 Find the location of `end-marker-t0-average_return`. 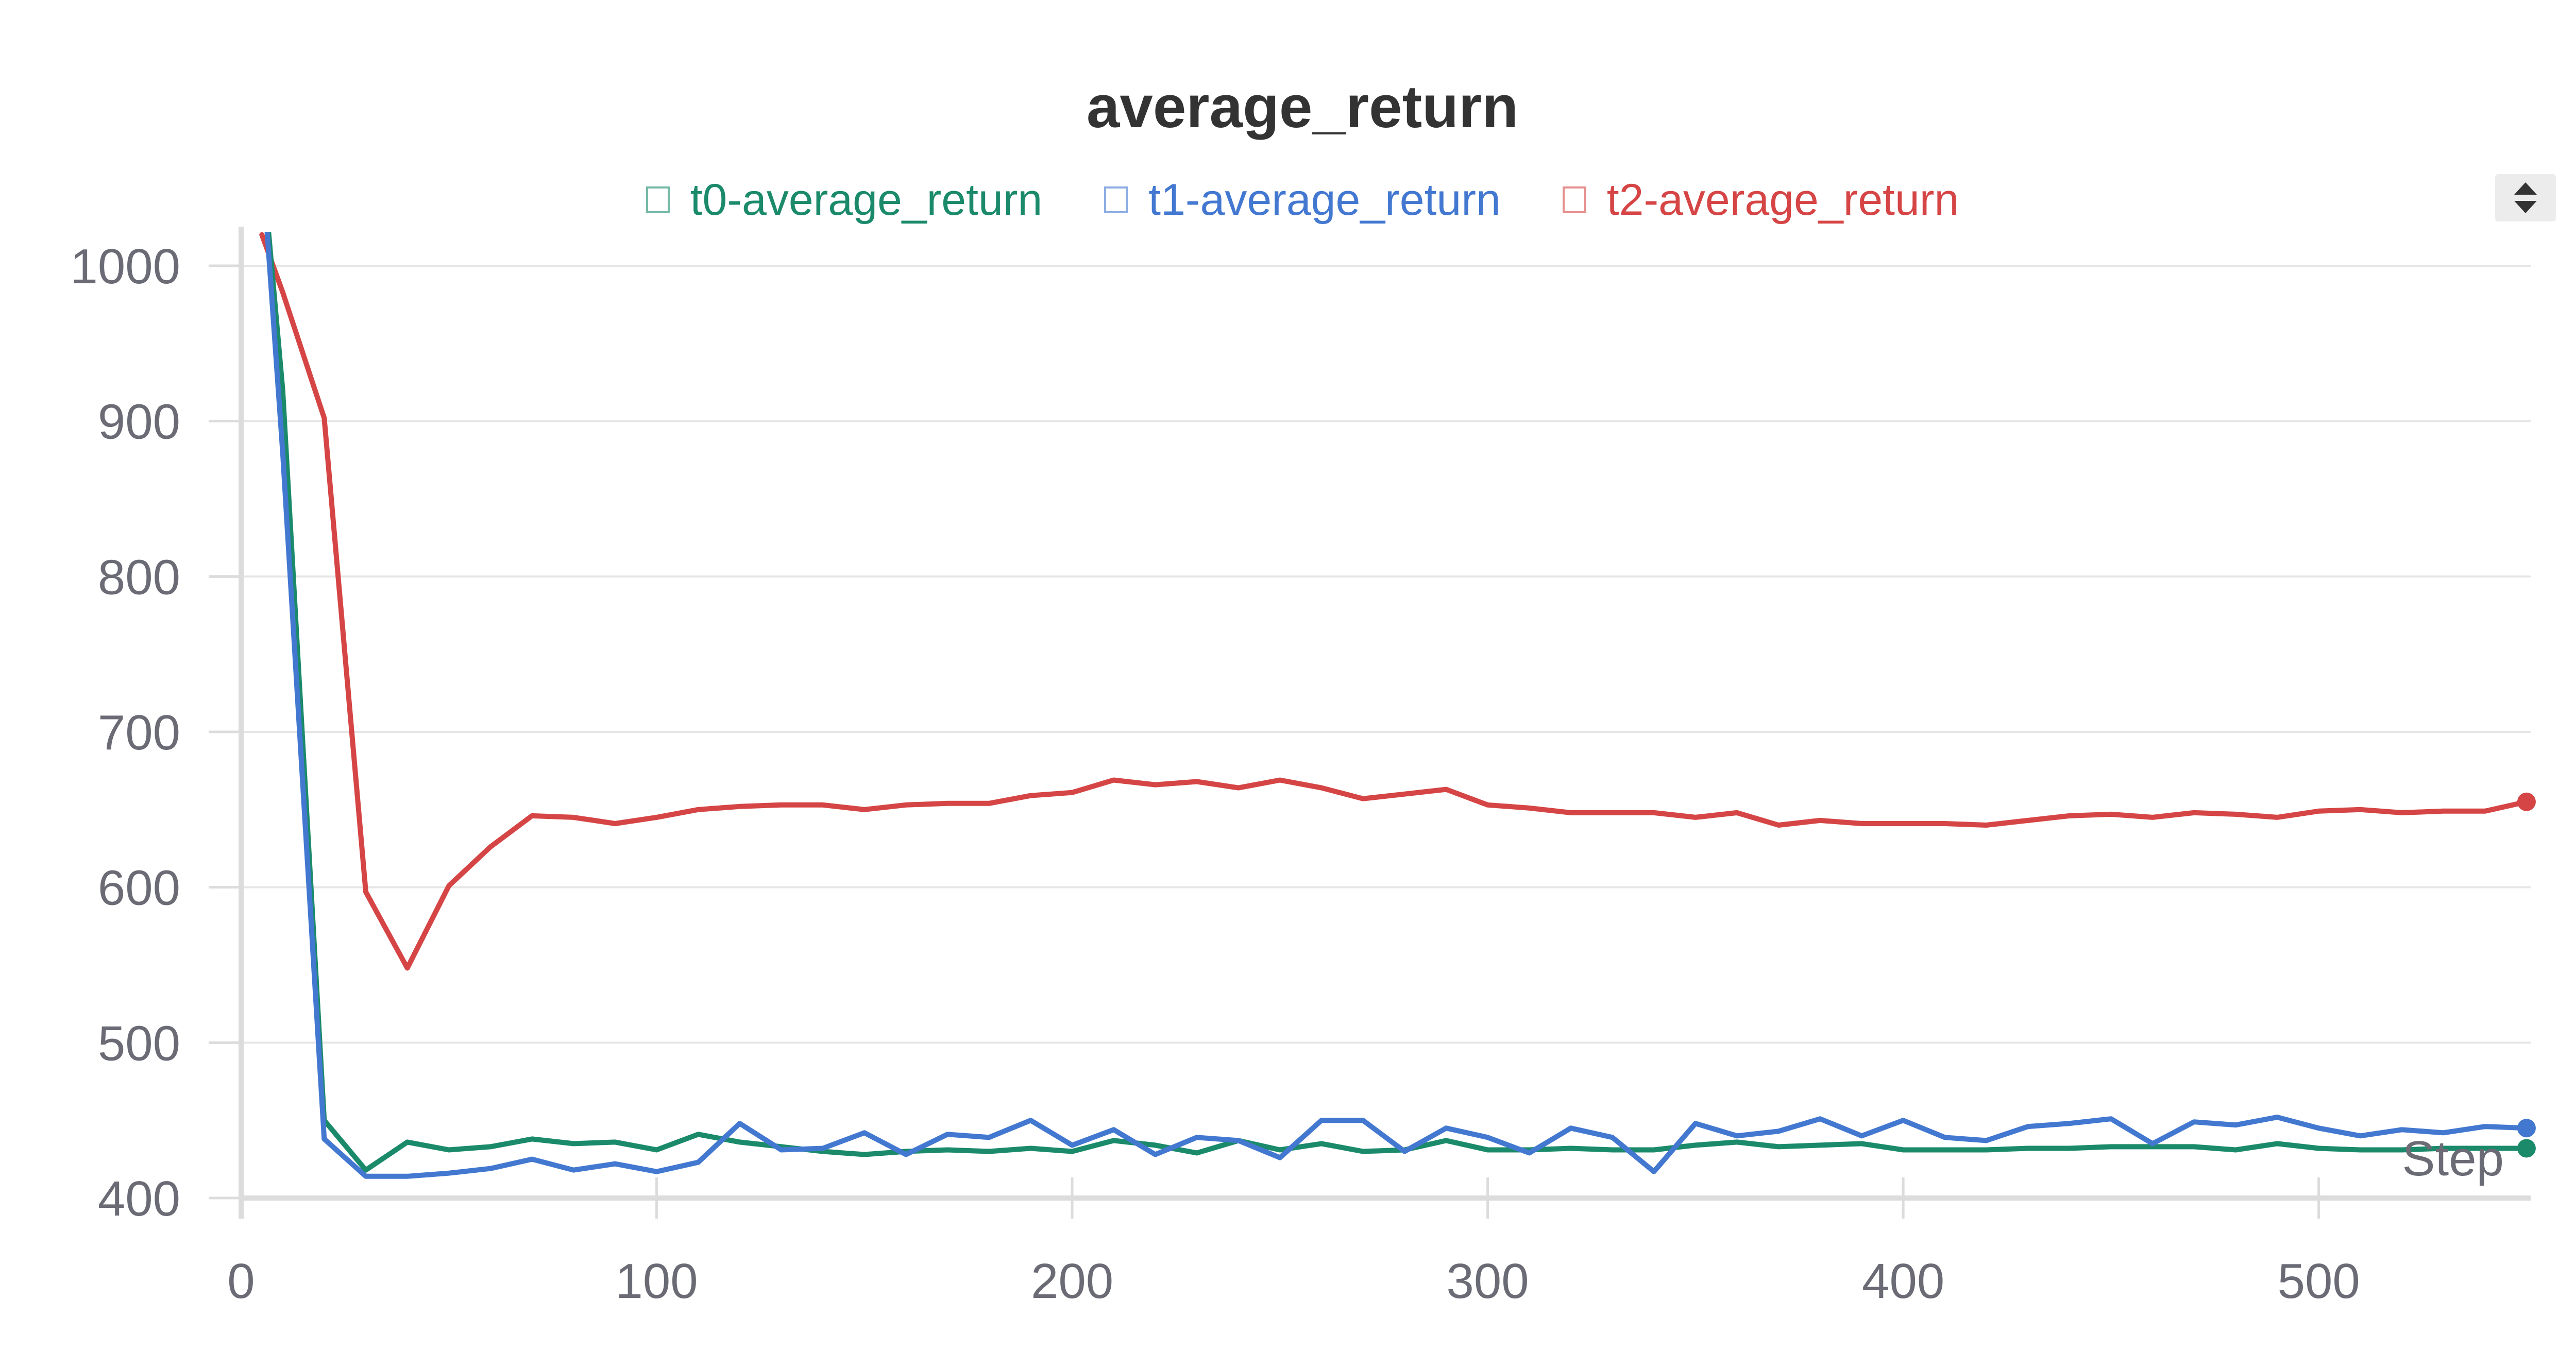

end-marker-t0-average_return is located at coordinates (2526, 1148).